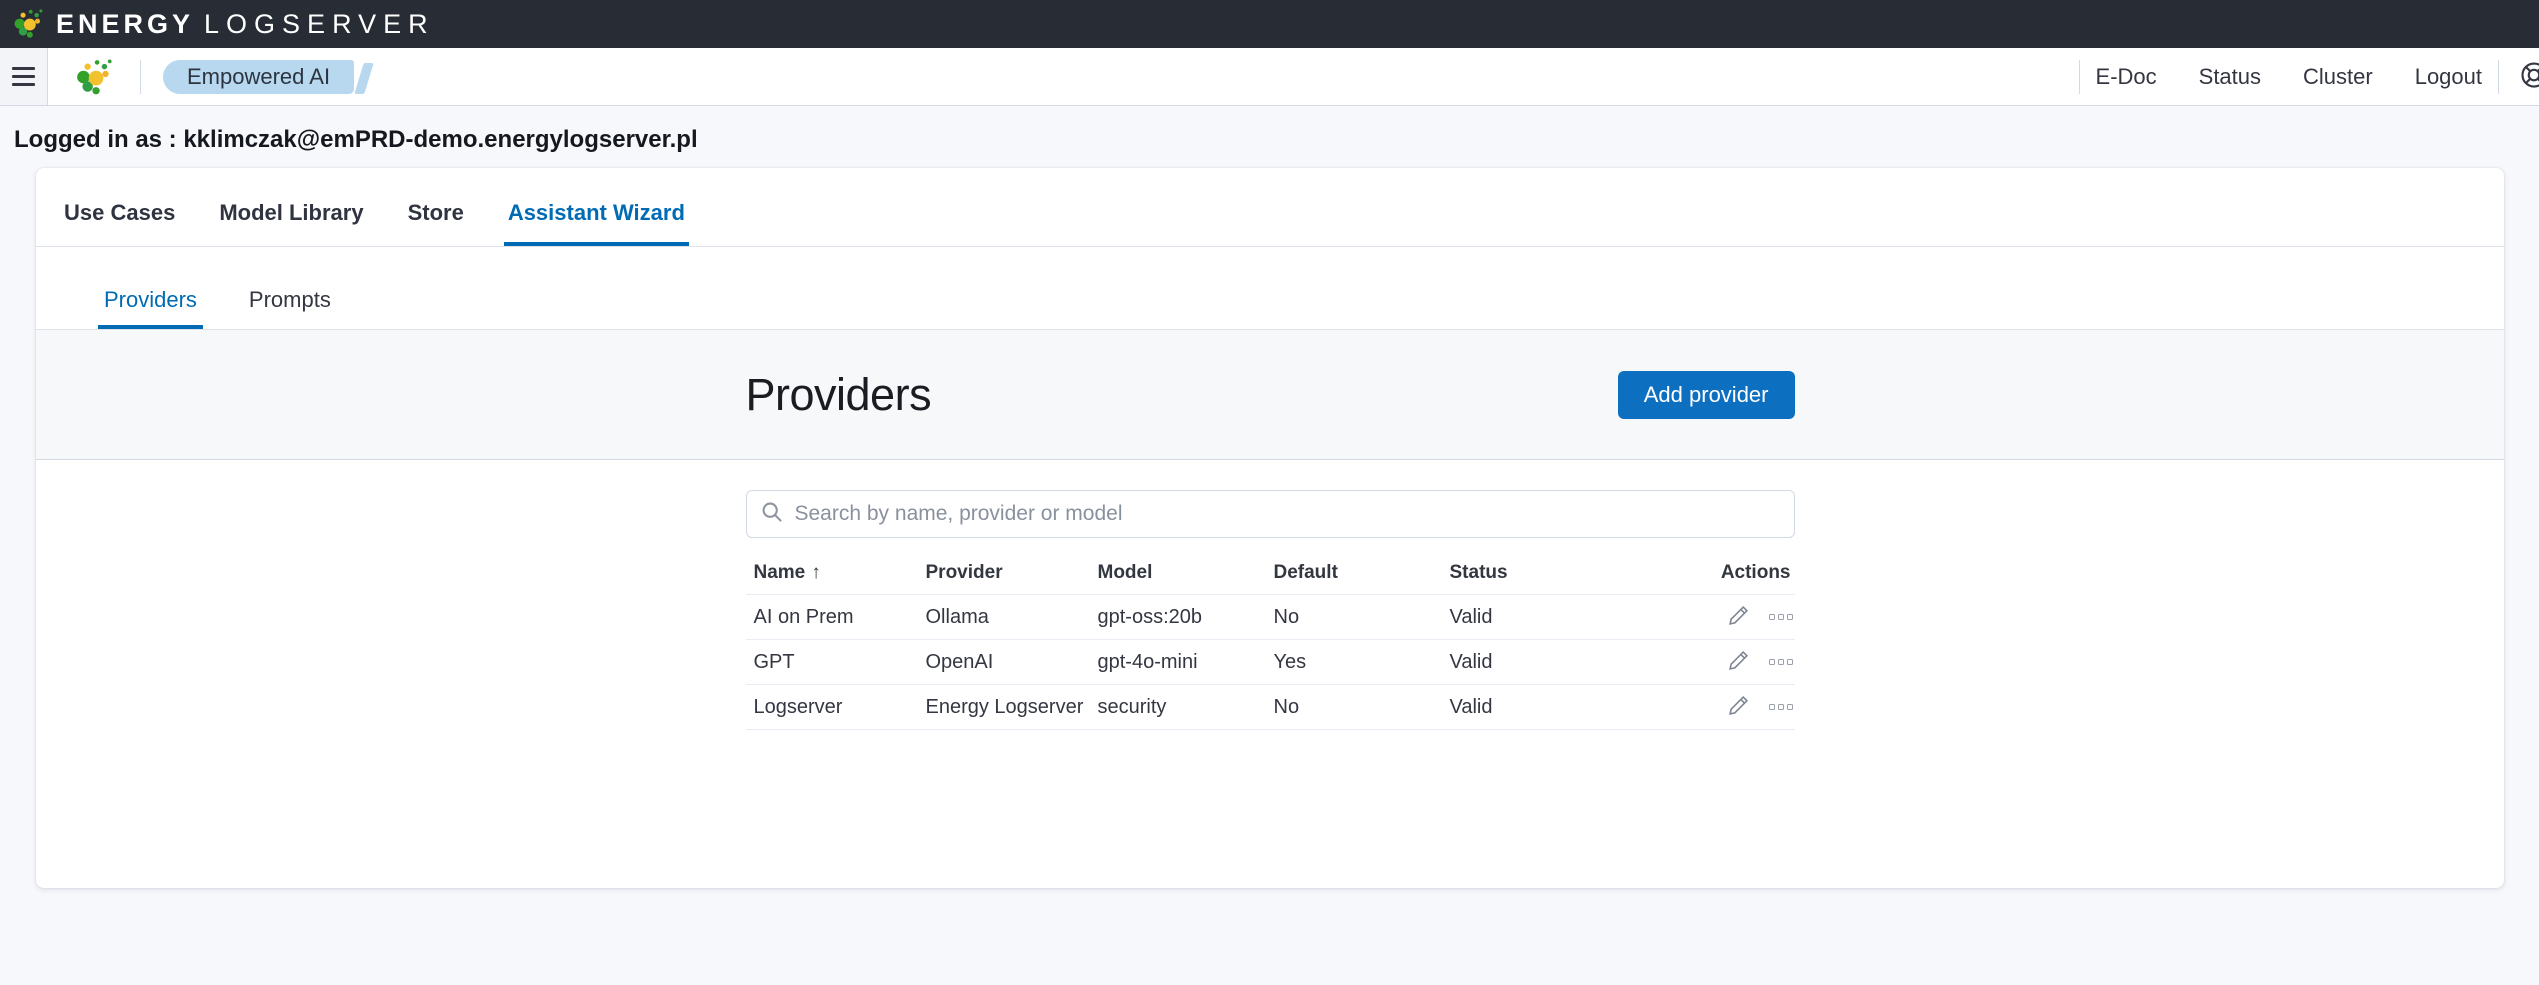 This screenshot has width=2539, height=985. What do you see at coordinates (1125, 572) in the screenshot?
I see `column-header-model: Model` at bounding box center [1125, 572].